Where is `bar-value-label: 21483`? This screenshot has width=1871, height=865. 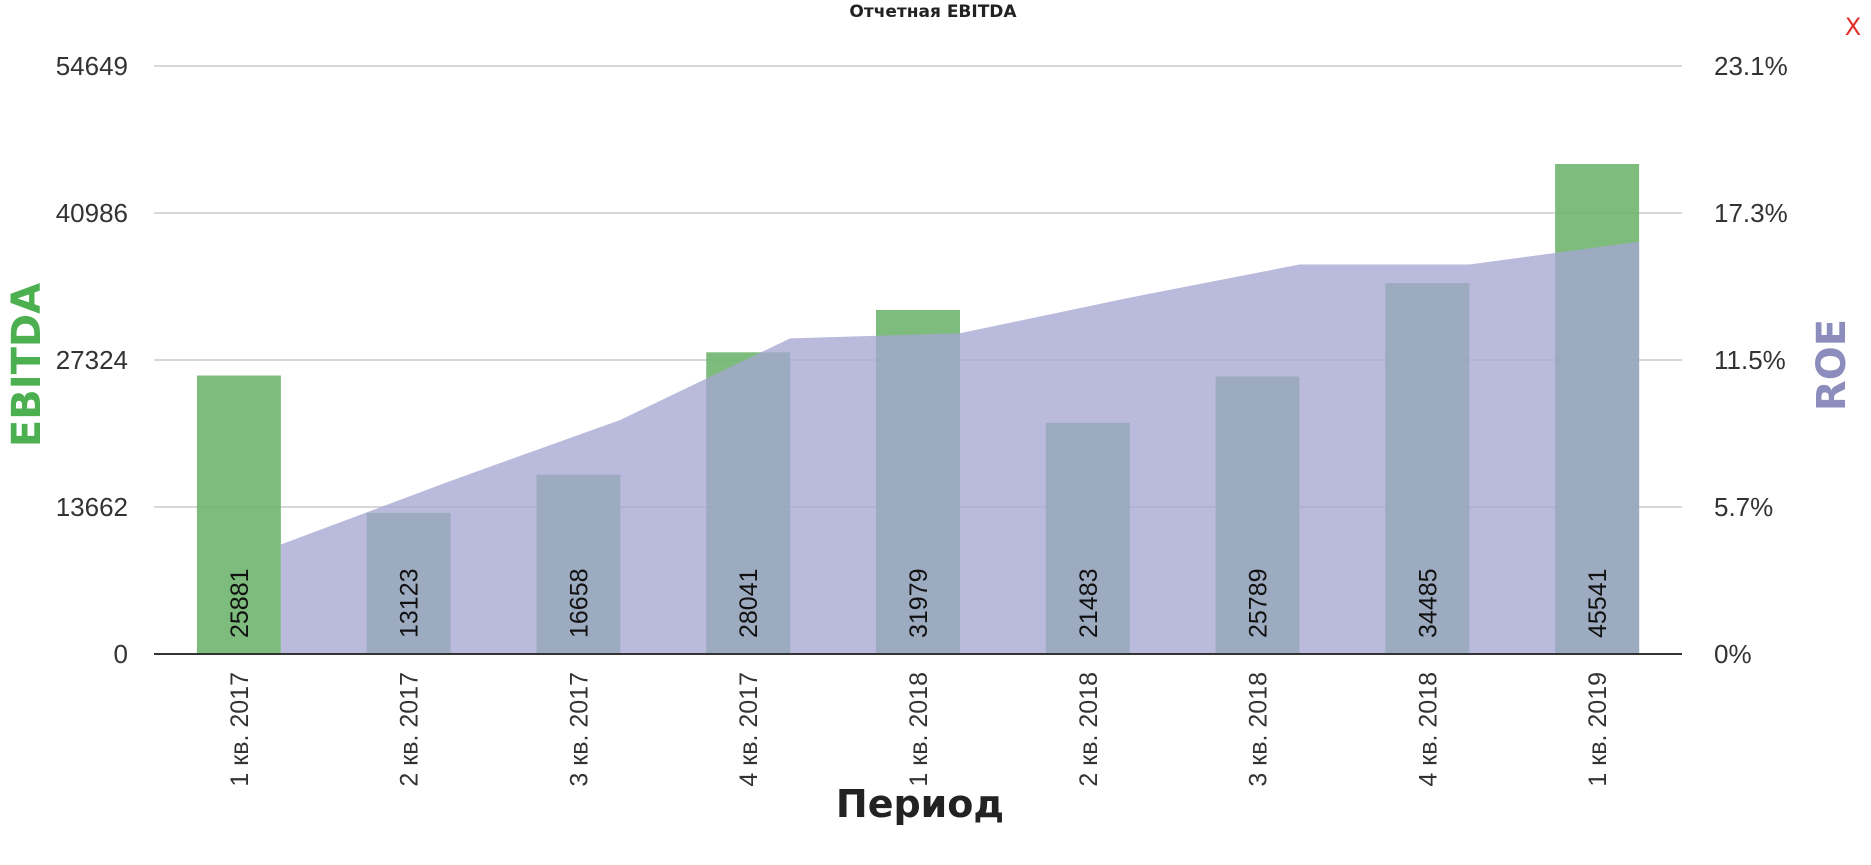 bar-value-label: 21483 is located at coordinates (1089, 603).